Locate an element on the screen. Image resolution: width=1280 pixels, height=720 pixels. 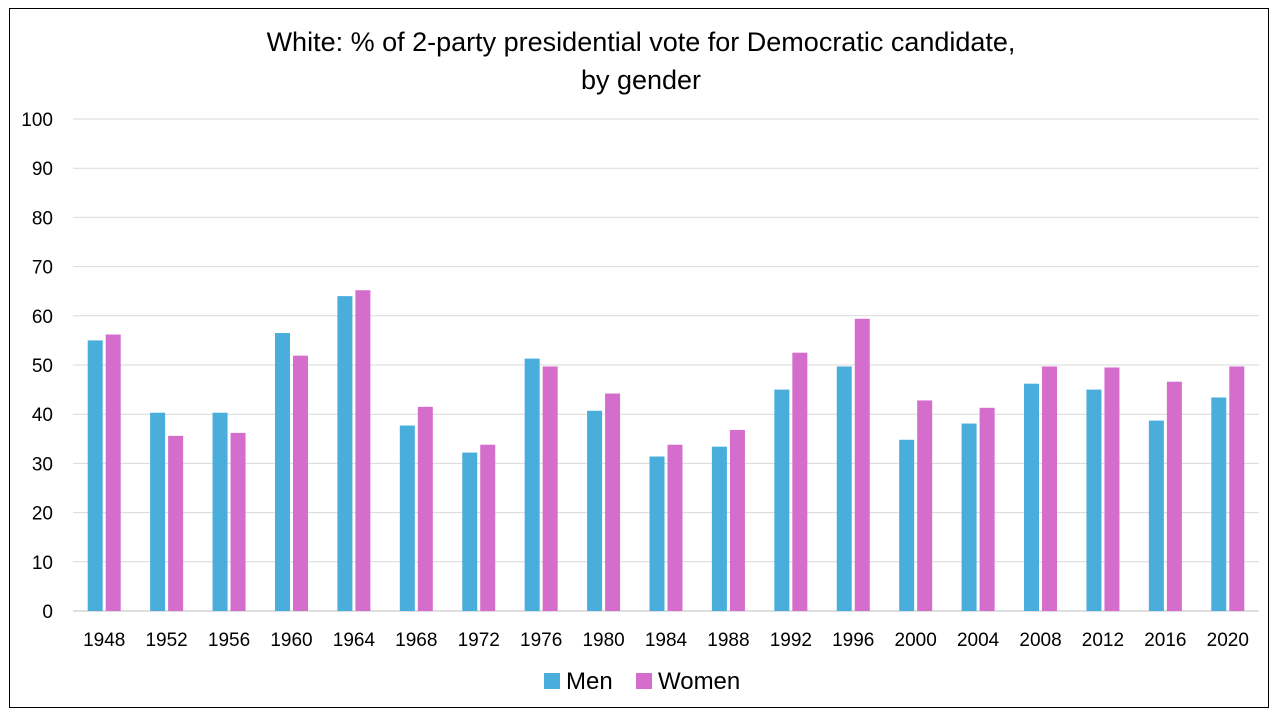
x-tick-label-1992: 1992 is located at coordinates (791, 640).